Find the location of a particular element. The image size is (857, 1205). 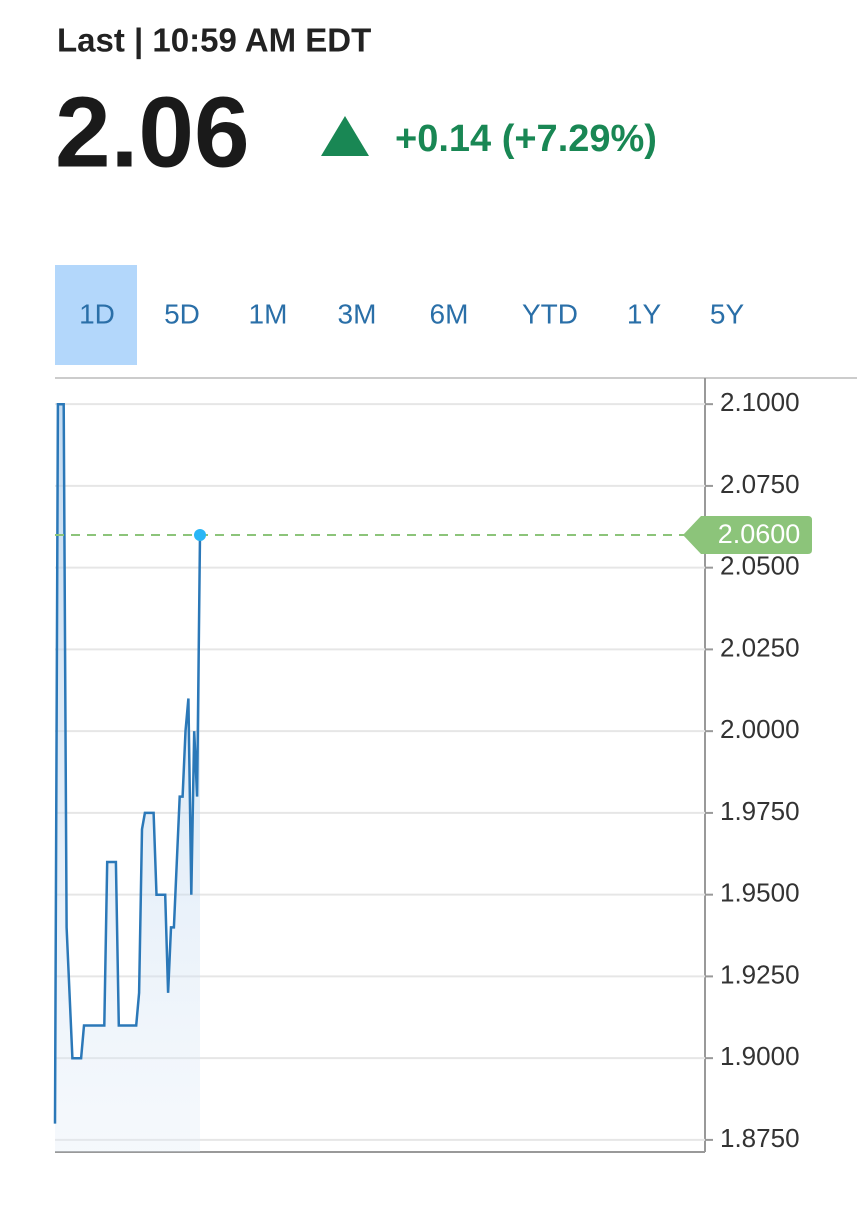

range-tab: 1D is located at coordinates (97, 313).